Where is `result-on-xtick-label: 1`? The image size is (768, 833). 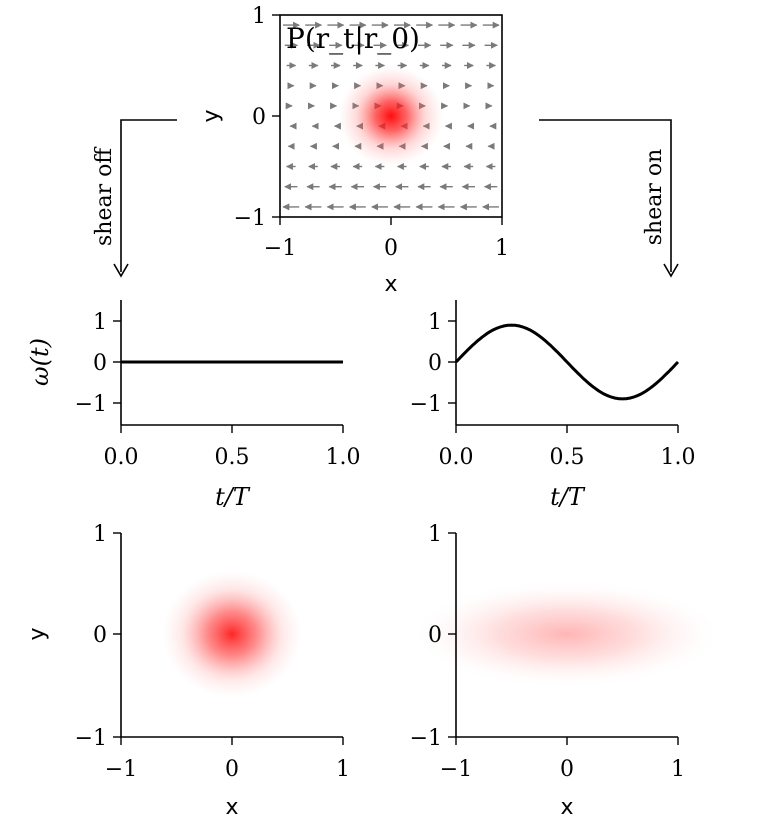 result-on-xtick-label: 1 is located at coordinates (678, 769).